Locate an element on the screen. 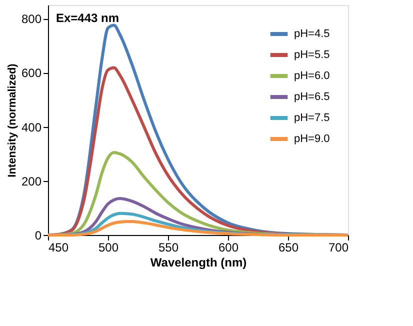  legend-label: pH=9.0 is located at coordinates (312, 139).